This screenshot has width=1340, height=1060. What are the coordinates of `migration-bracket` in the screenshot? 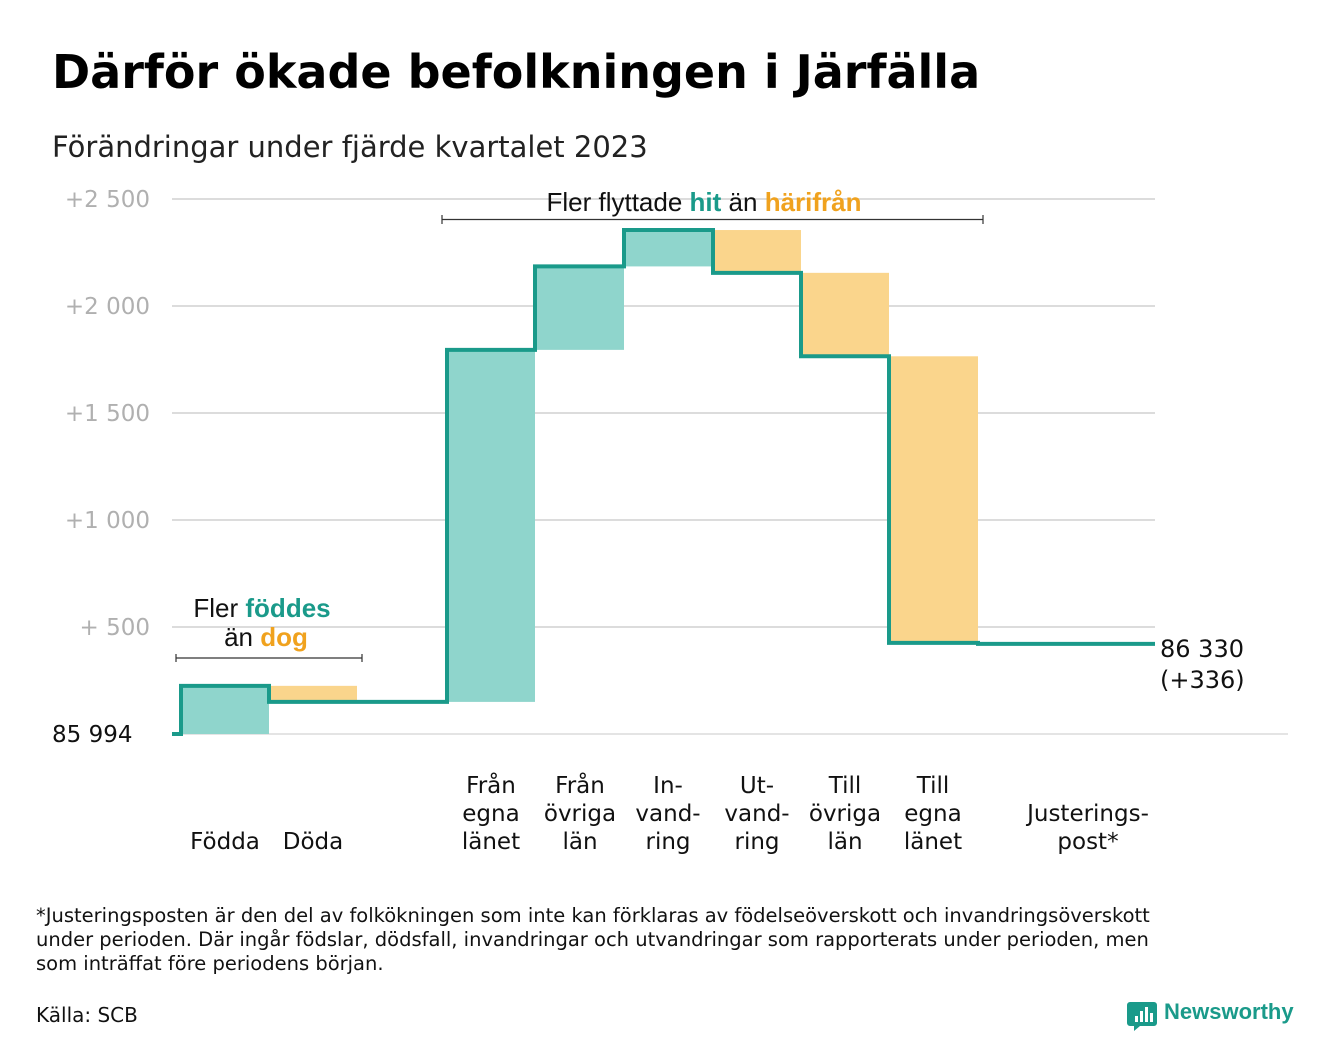 It's located at (712, 219).